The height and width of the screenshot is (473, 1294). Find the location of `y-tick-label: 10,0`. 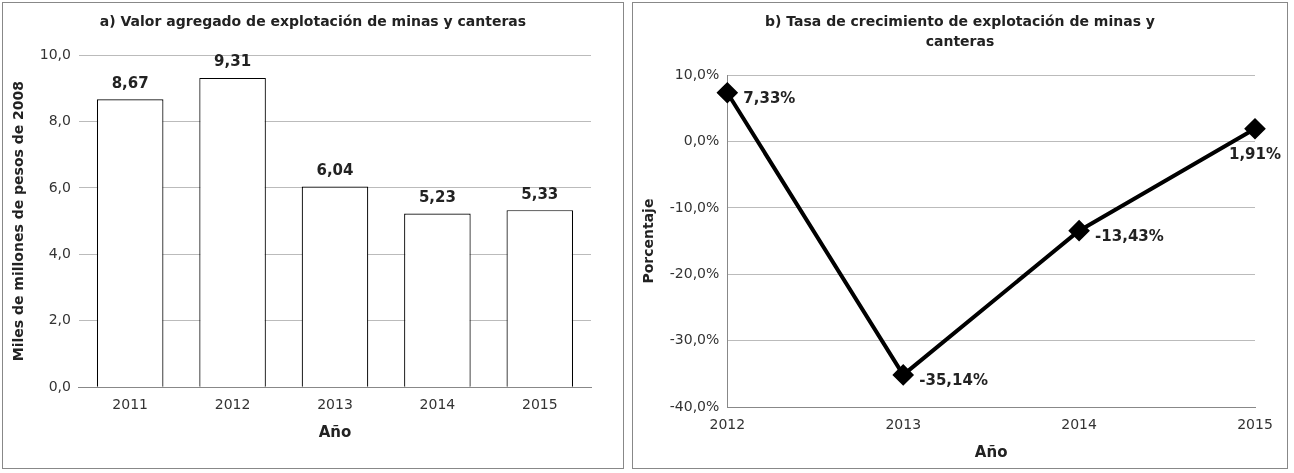

y-tick-label: 10,0 is located at coordinates (55, 53).